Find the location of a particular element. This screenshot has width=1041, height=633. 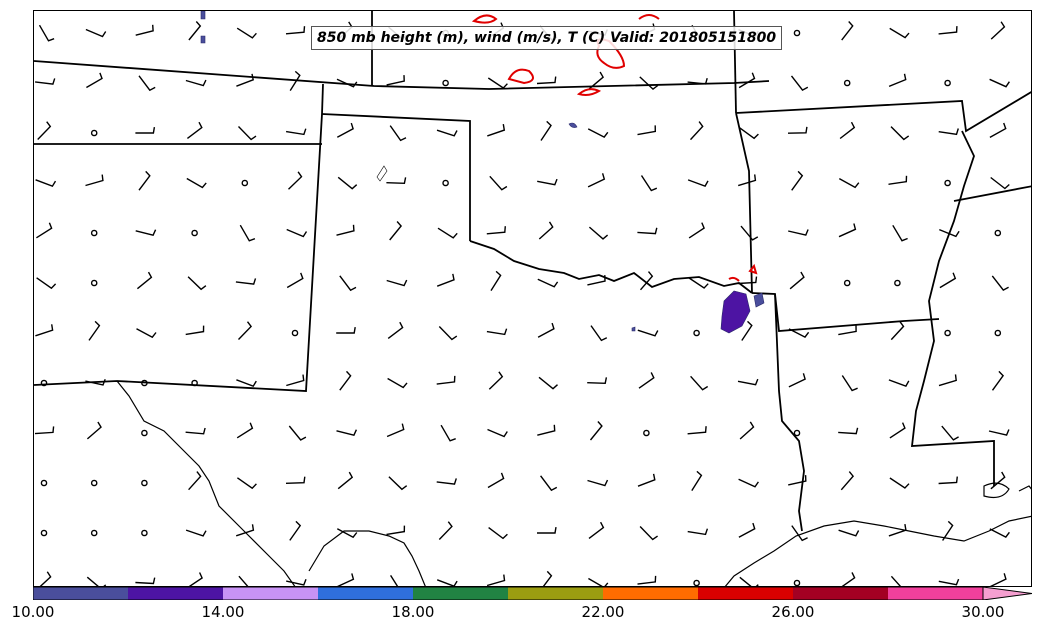

lake-pontchartrain is located at coordinates (996, 490).